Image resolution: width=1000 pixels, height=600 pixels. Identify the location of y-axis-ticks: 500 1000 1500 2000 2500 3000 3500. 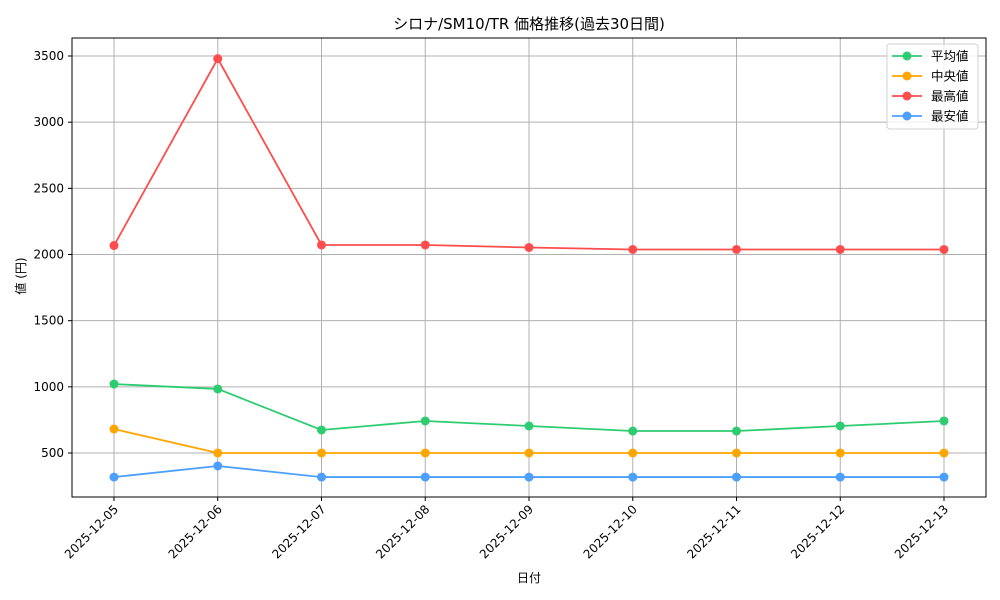
(52, 254).